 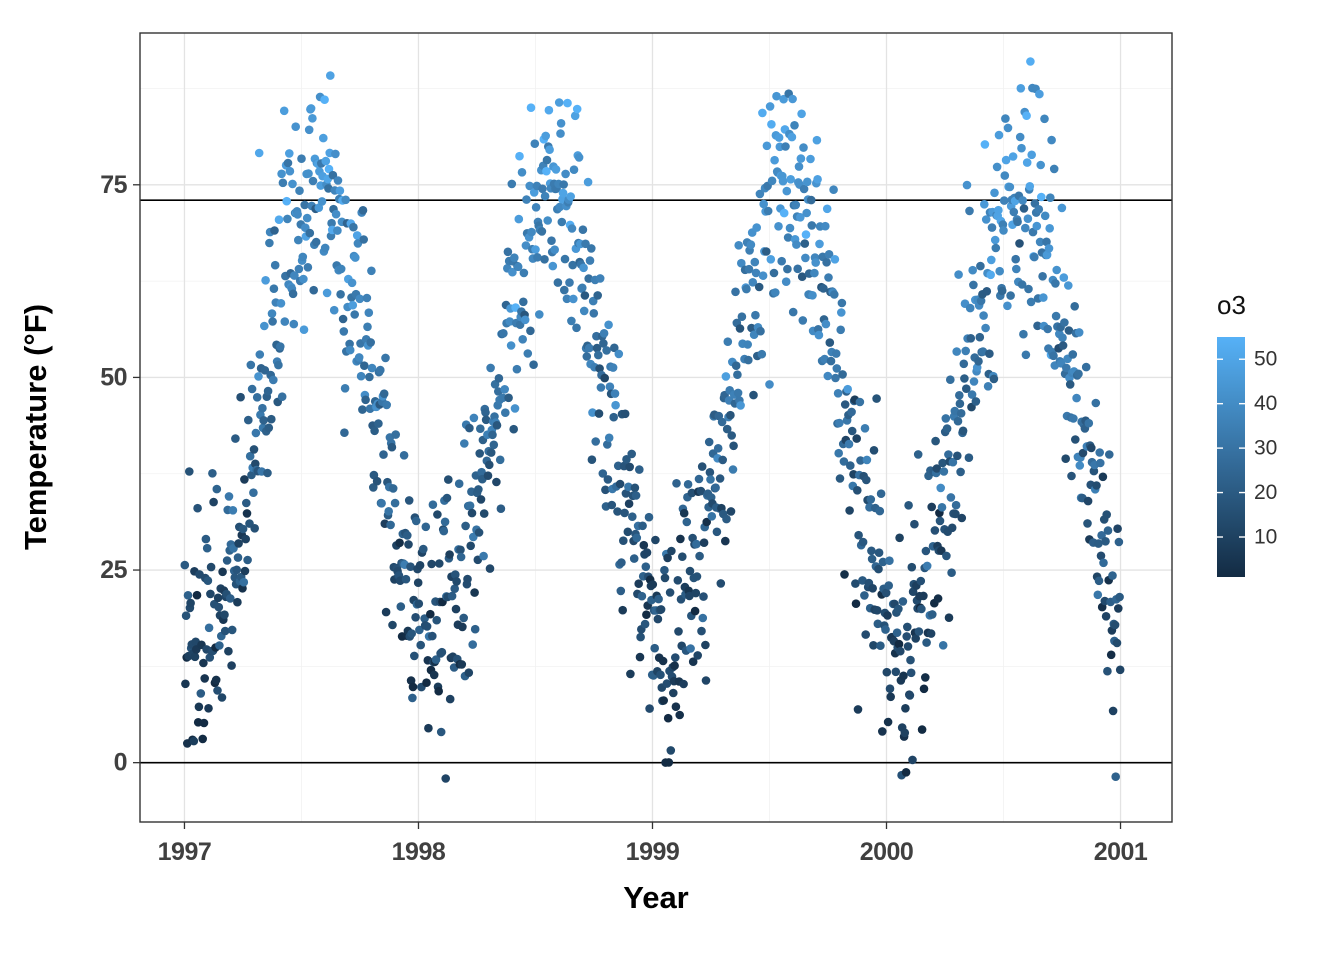 I want to click on colorbar-tick-label: 50, so click(x=1265, y=359).